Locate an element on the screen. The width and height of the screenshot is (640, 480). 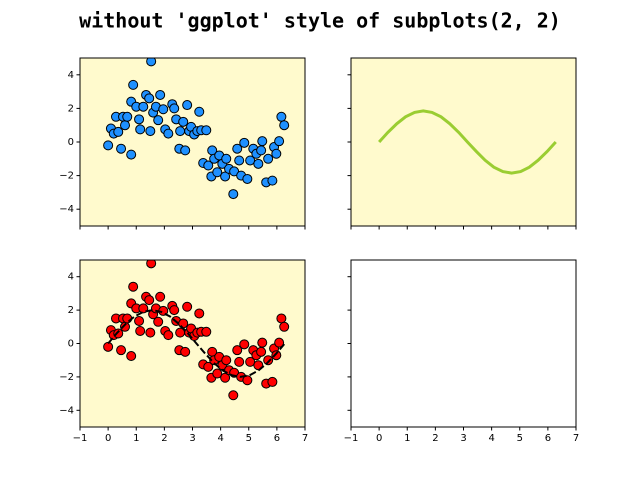
x-tick-label: 0 is located at coordinates (379, 438).